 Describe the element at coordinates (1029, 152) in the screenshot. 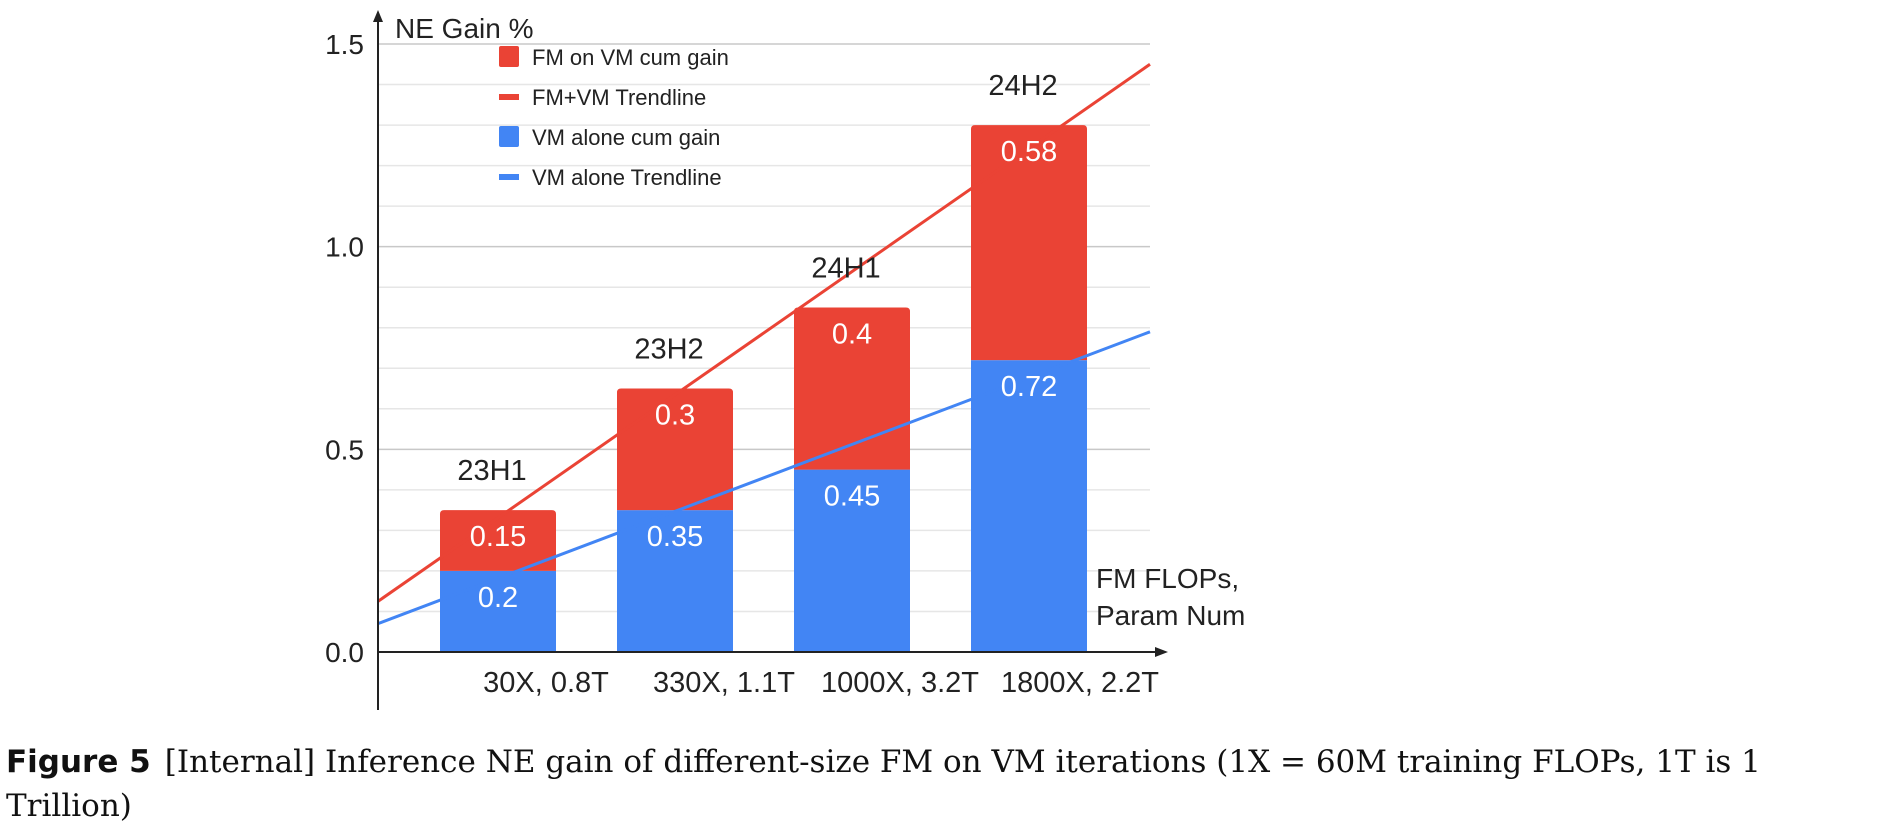

I see `data-label: 0.58` at that location.